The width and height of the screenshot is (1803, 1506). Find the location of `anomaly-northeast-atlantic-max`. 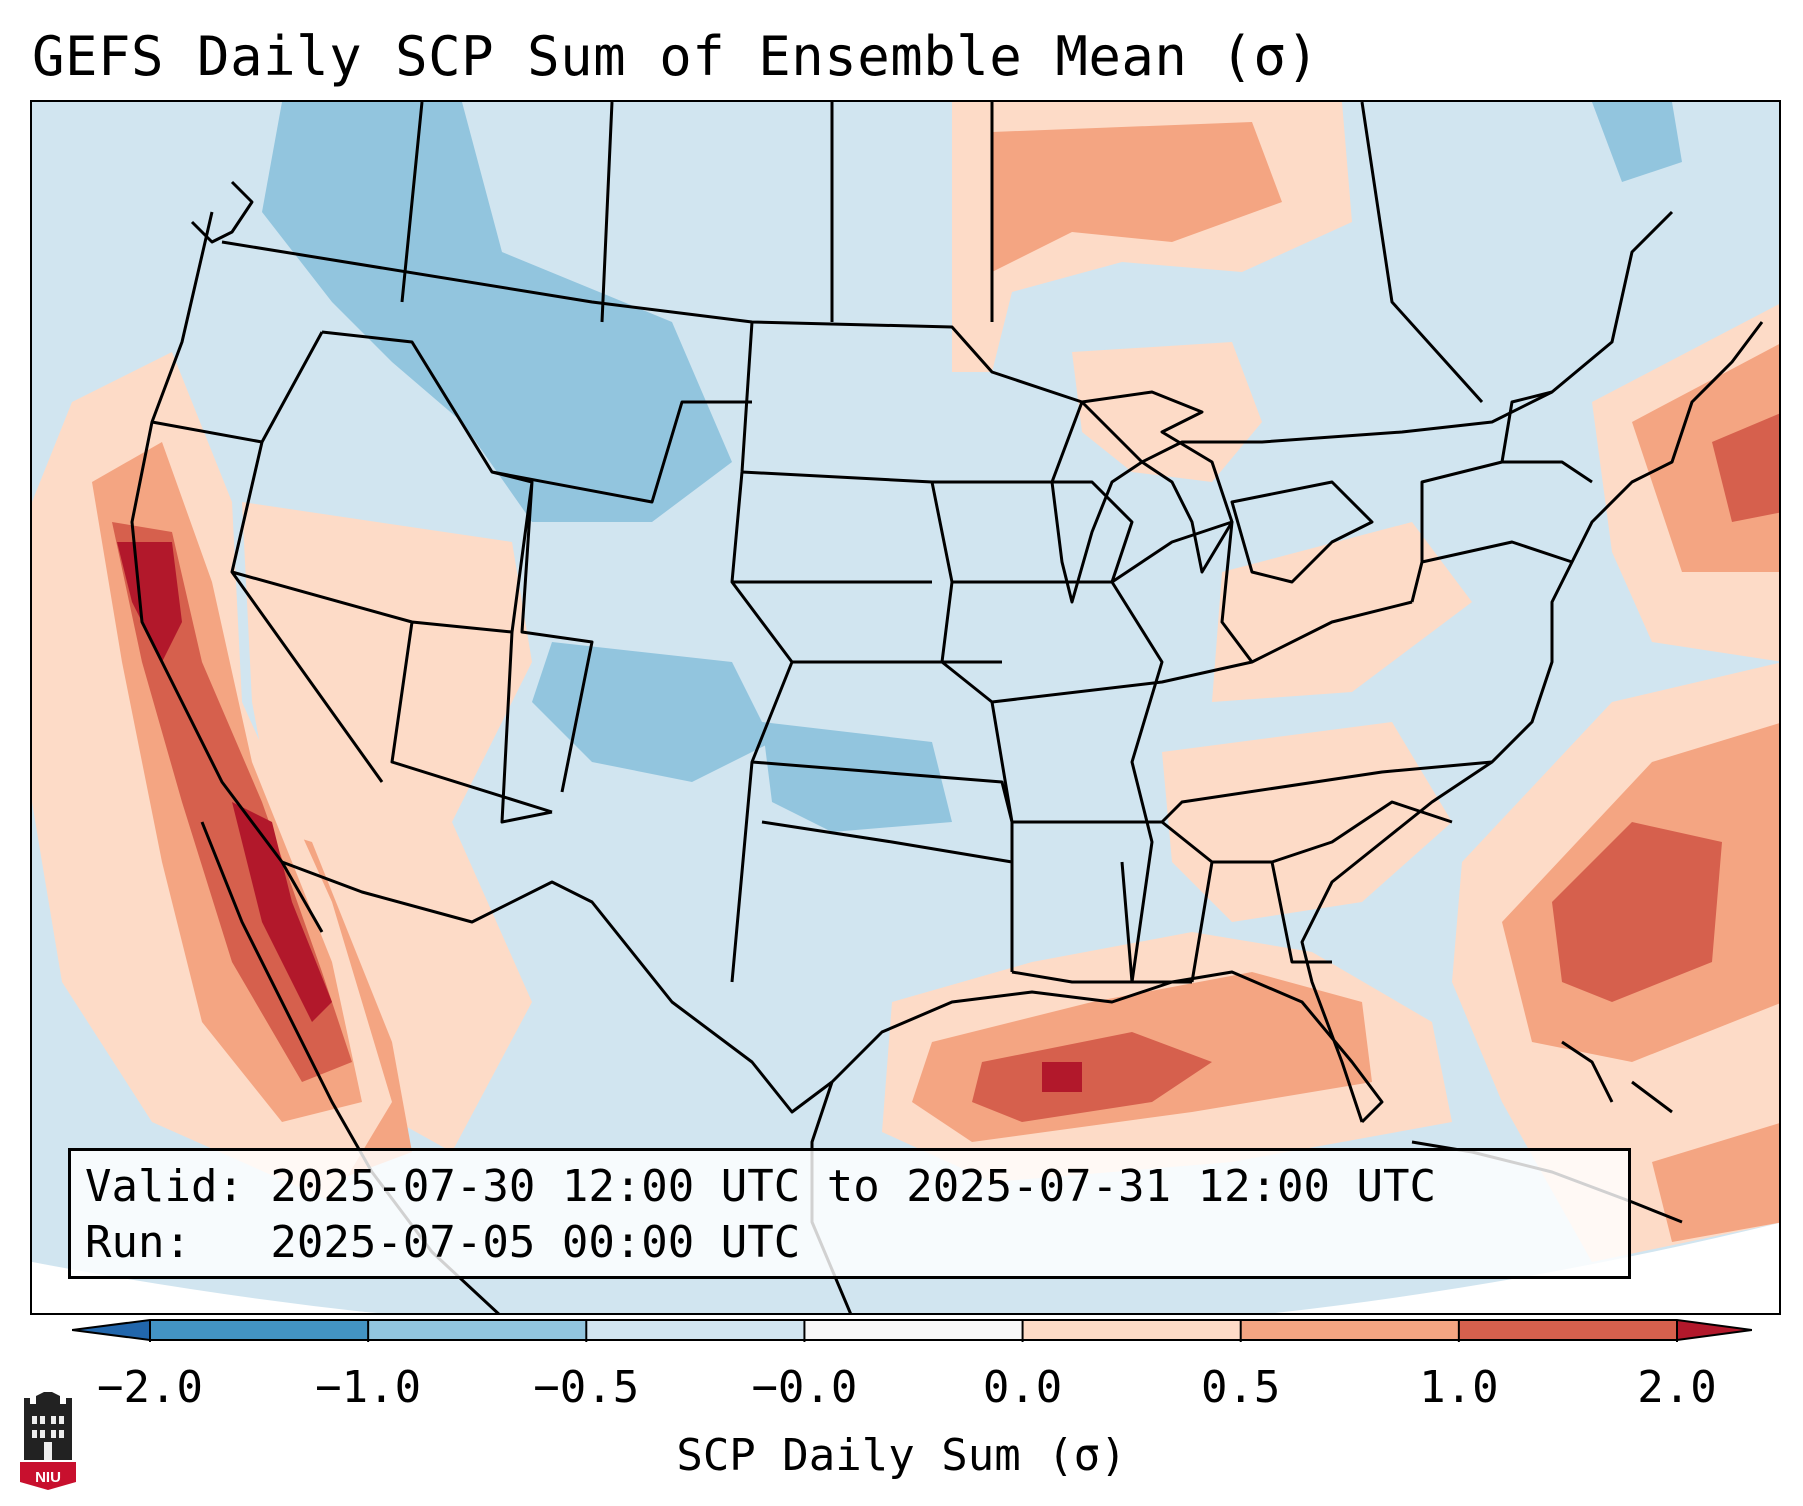

anomaly-northeast-atlantic-max is located at coordinates (1745, 467).